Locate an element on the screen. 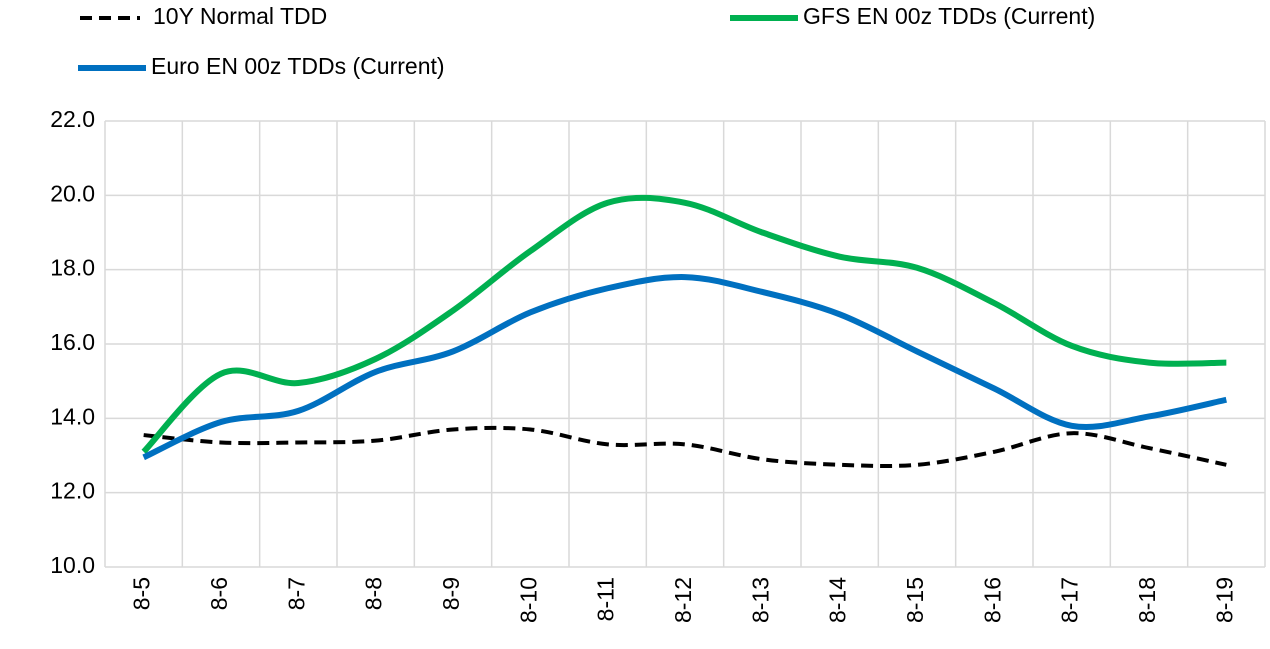 This screenshot has width=1270, height=649. x-tick-label: 8-15 is located at coordinates (915, 600).